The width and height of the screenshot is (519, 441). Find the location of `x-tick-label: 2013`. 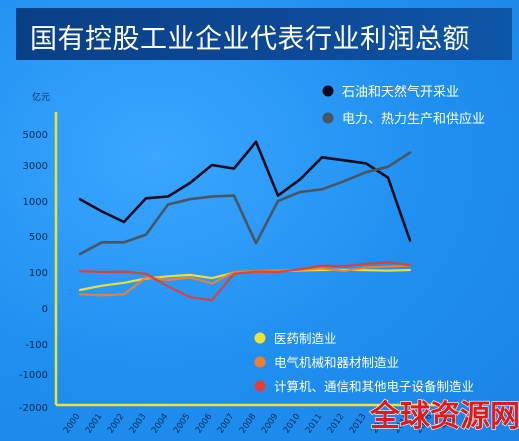

x-tick-label: 2013 is located at coordinates (358, 423).